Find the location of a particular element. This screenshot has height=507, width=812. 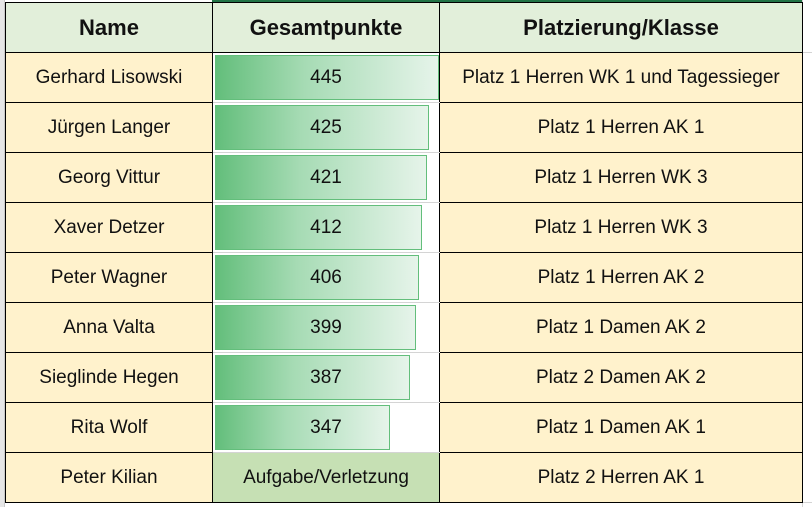

name-cell: Sieglinde Hegen is located at coordinates (109, 377).